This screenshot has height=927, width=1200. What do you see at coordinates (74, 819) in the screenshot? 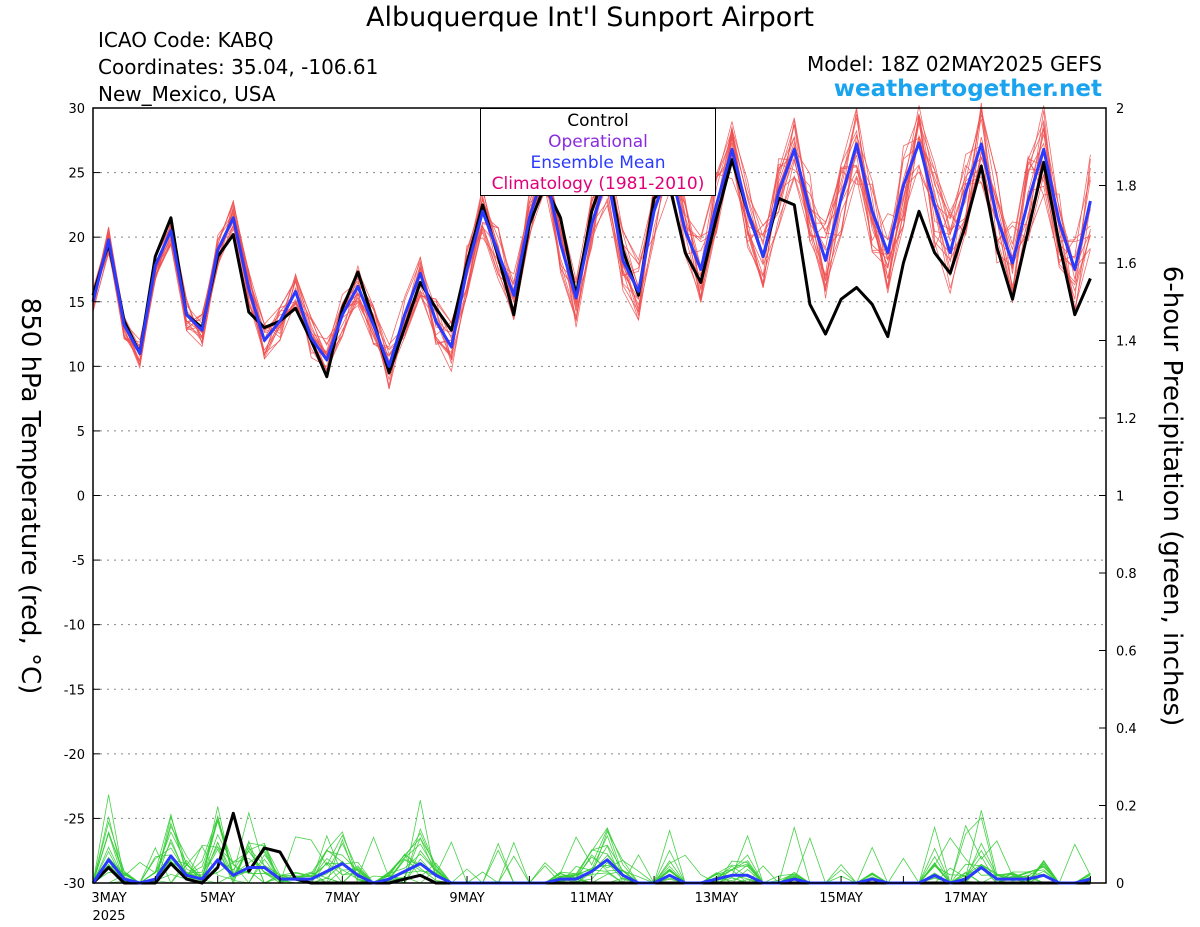
I see `y-tick-label: -25` at bounding box center [74, 819].